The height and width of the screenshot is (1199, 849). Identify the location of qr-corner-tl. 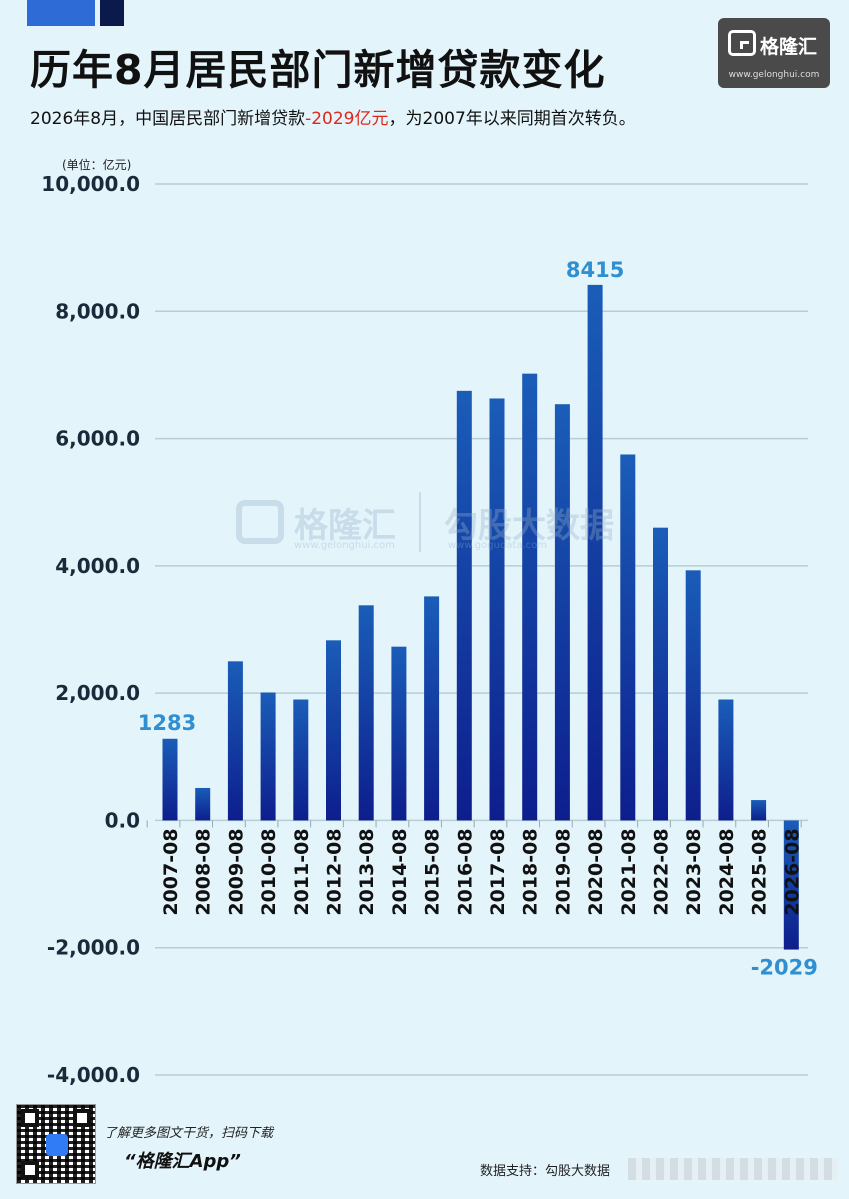
(30, 1118).